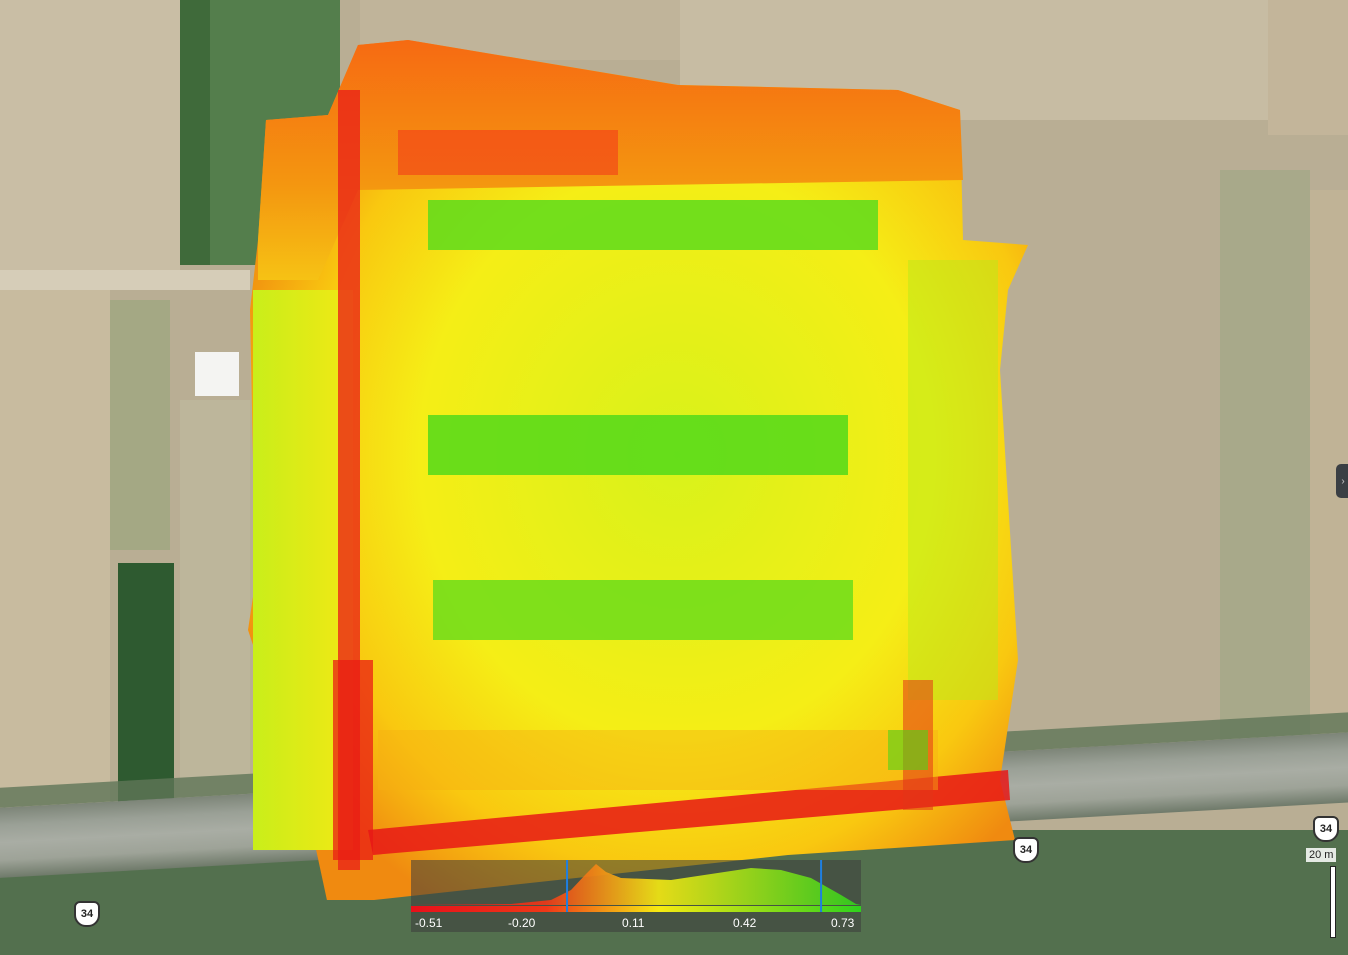 The image size is (1348, 955). I want to click on histogram-tick-label: -0.20, so click(522, 923).